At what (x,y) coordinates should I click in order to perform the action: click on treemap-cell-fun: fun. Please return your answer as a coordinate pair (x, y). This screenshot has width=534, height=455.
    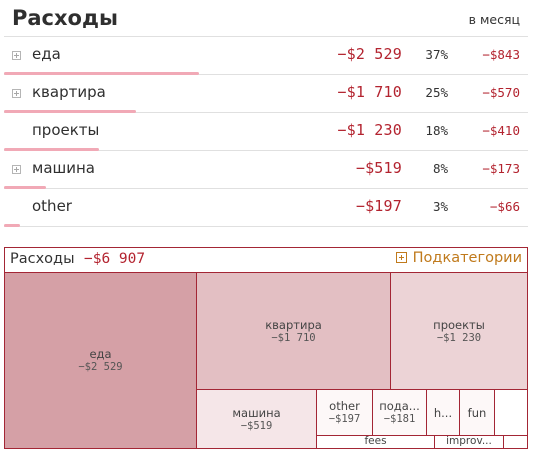
    Looking at the image, I should click on (477, 412).